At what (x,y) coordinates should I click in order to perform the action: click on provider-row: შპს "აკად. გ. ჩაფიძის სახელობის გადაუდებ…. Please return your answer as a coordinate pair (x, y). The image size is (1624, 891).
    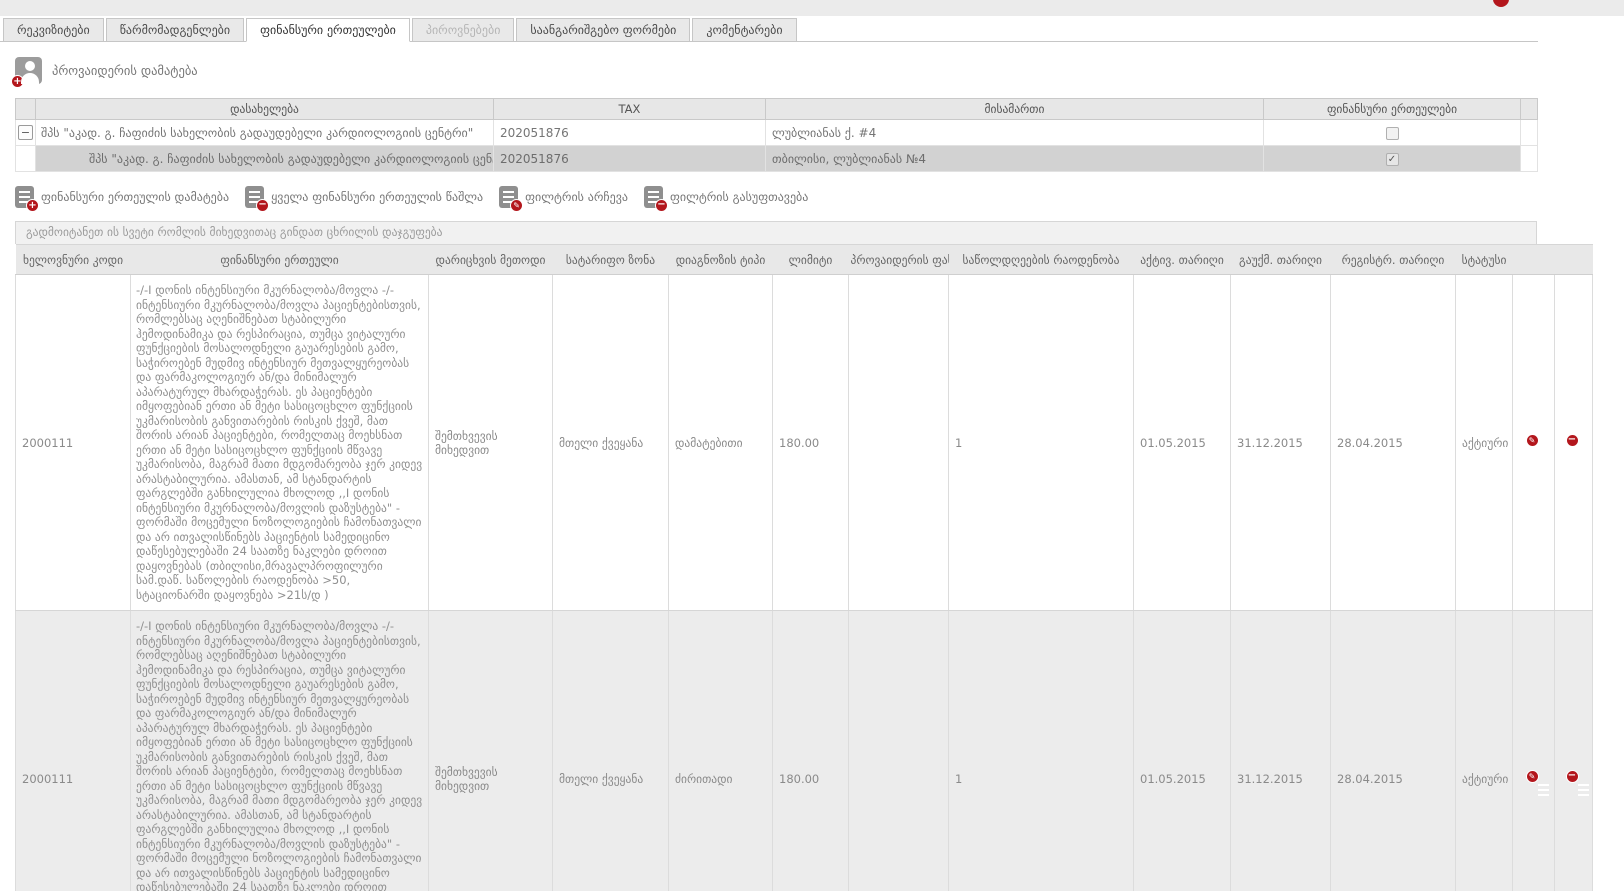
    Looking at the image, I should click on (776, 132).